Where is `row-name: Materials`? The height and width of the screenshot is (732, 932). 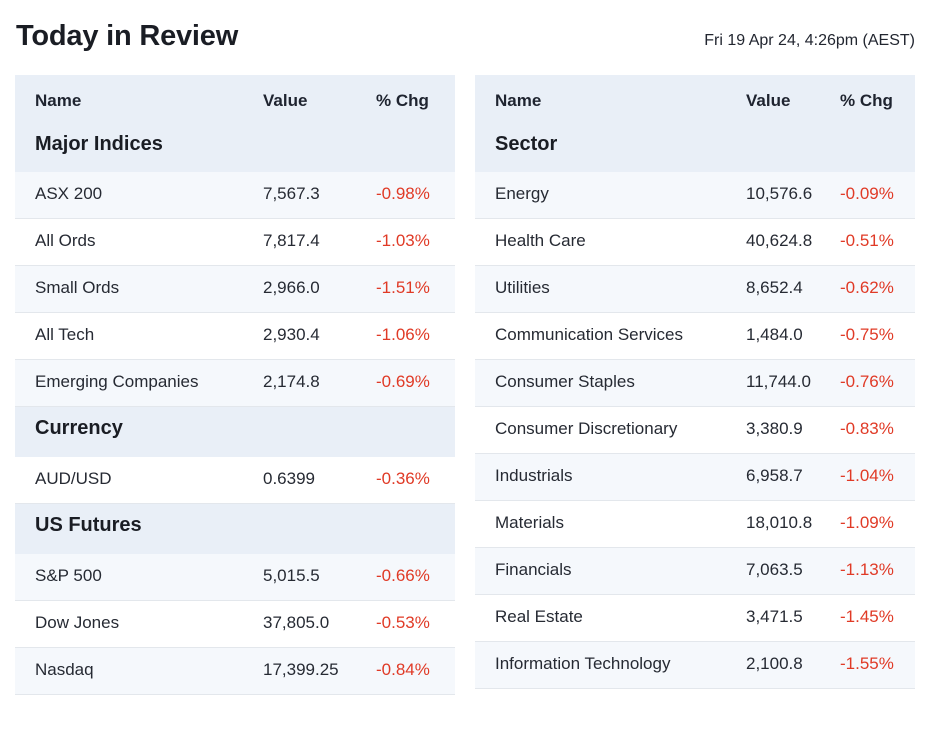
row-name: Materials is located at coordinates (529, 522).